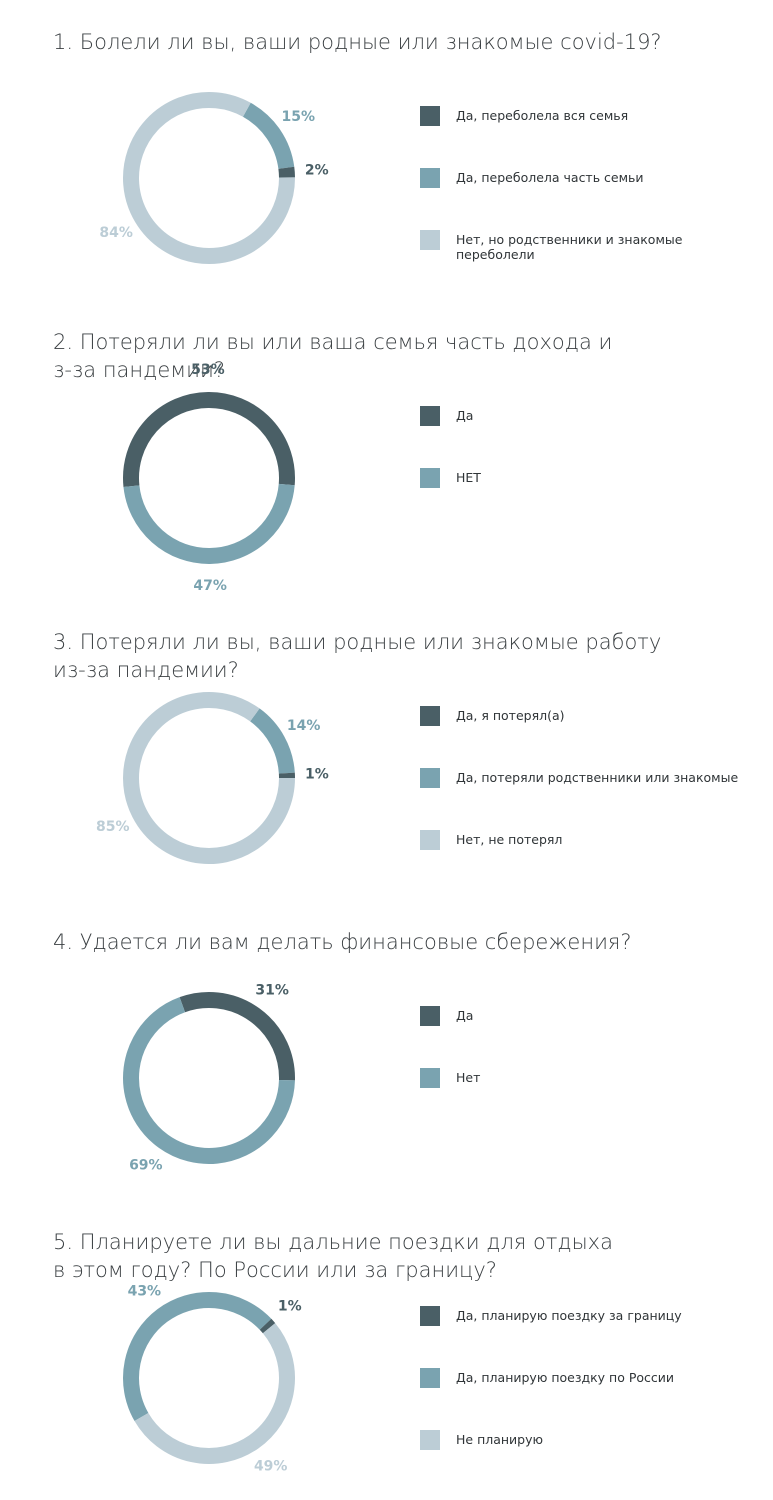 This screenshot has width=773, height=1500. I want to click on legend-label: Да, переболела часть семьи, so click(550, 177).